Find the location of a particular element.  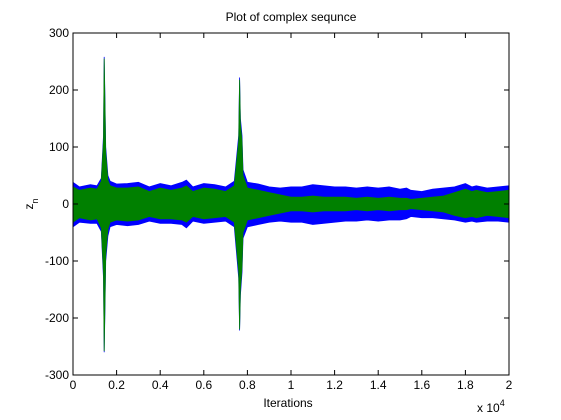

x-tick-label: 1.6 is located at coordinates (421, 385).